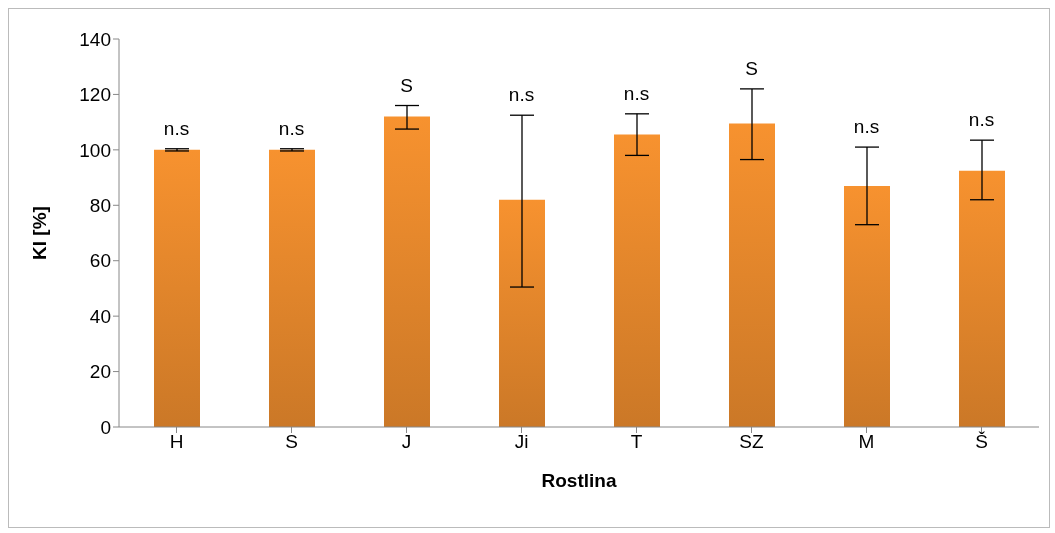  Describe the element at coordinates (866, 442) in the screenshot. I see `x-tick-label: M` at that location.